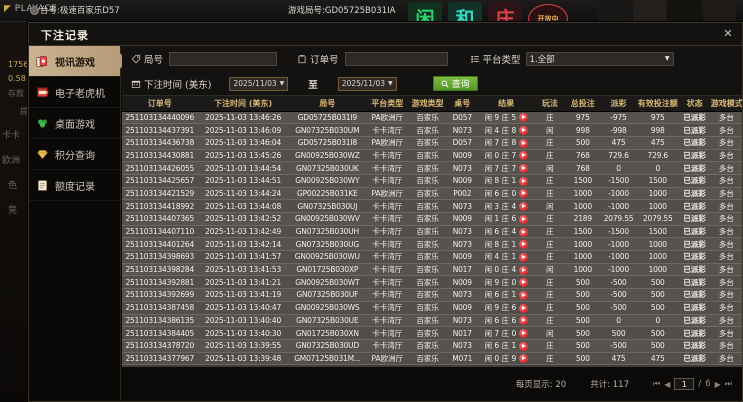  What do you see at coordinates (427, 104) in the screenshot?
I see `col-game-type: 游戏类型` at bounding box center [427, 104].